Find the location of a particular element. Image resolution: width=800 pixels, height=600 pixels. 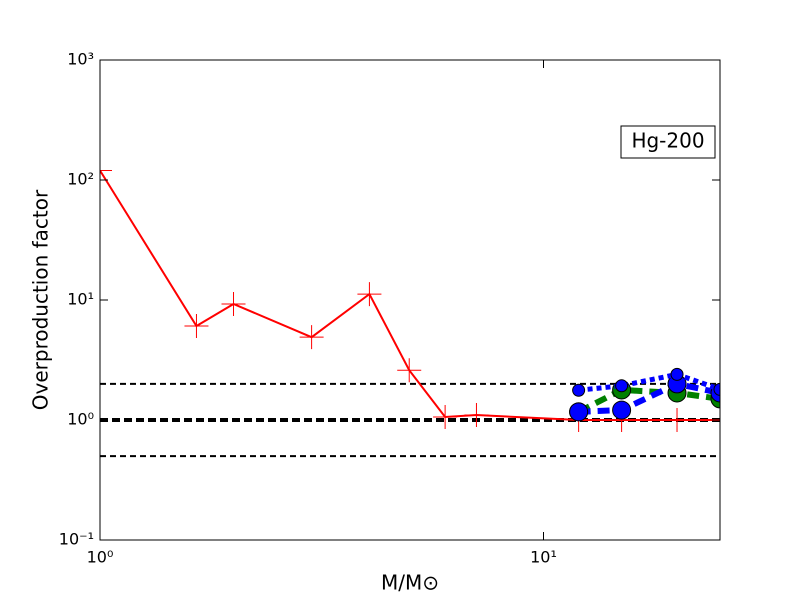

y-axis-label: Overproduction factor is located at coordinates (41, 299).